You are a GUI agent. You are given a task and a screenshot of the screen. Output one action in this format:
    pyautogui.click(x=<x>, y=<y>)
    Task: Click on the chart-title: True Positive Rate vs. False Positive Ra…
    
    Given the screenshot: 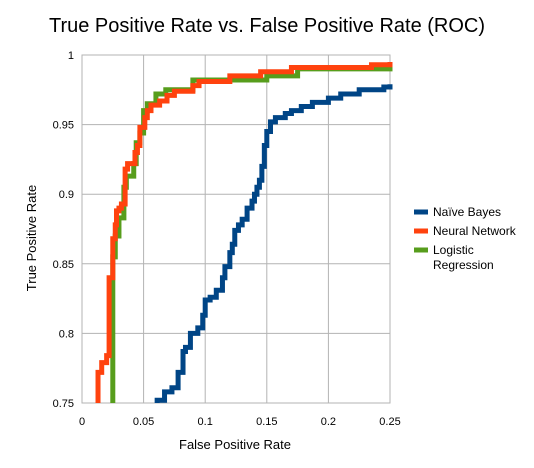 What is the action you would take?
    pyautogui.click(x=267, y=26)
    